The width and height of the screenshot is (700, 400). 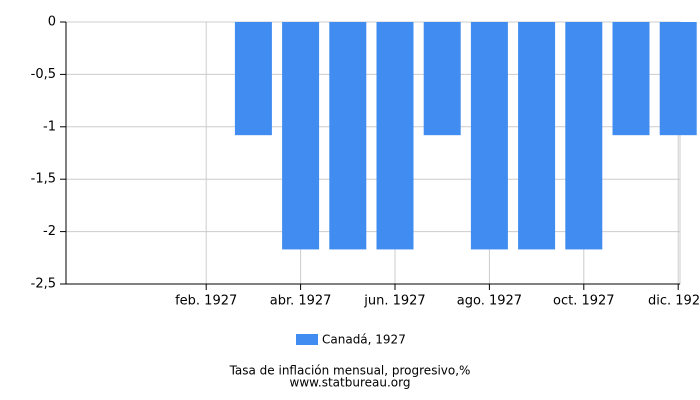 I want to click on legend-swatch, so click(x=307, y=339).